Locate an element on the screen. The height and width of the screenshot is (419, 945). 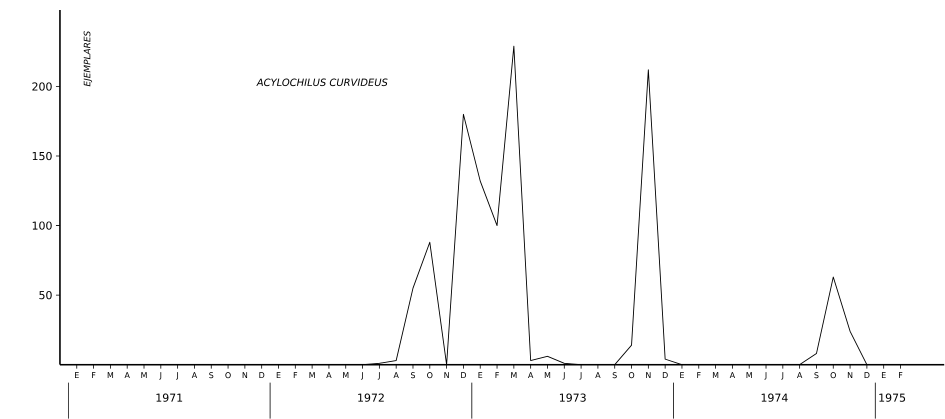
y-tick-label: 200 is located at coordinates (42, 86).